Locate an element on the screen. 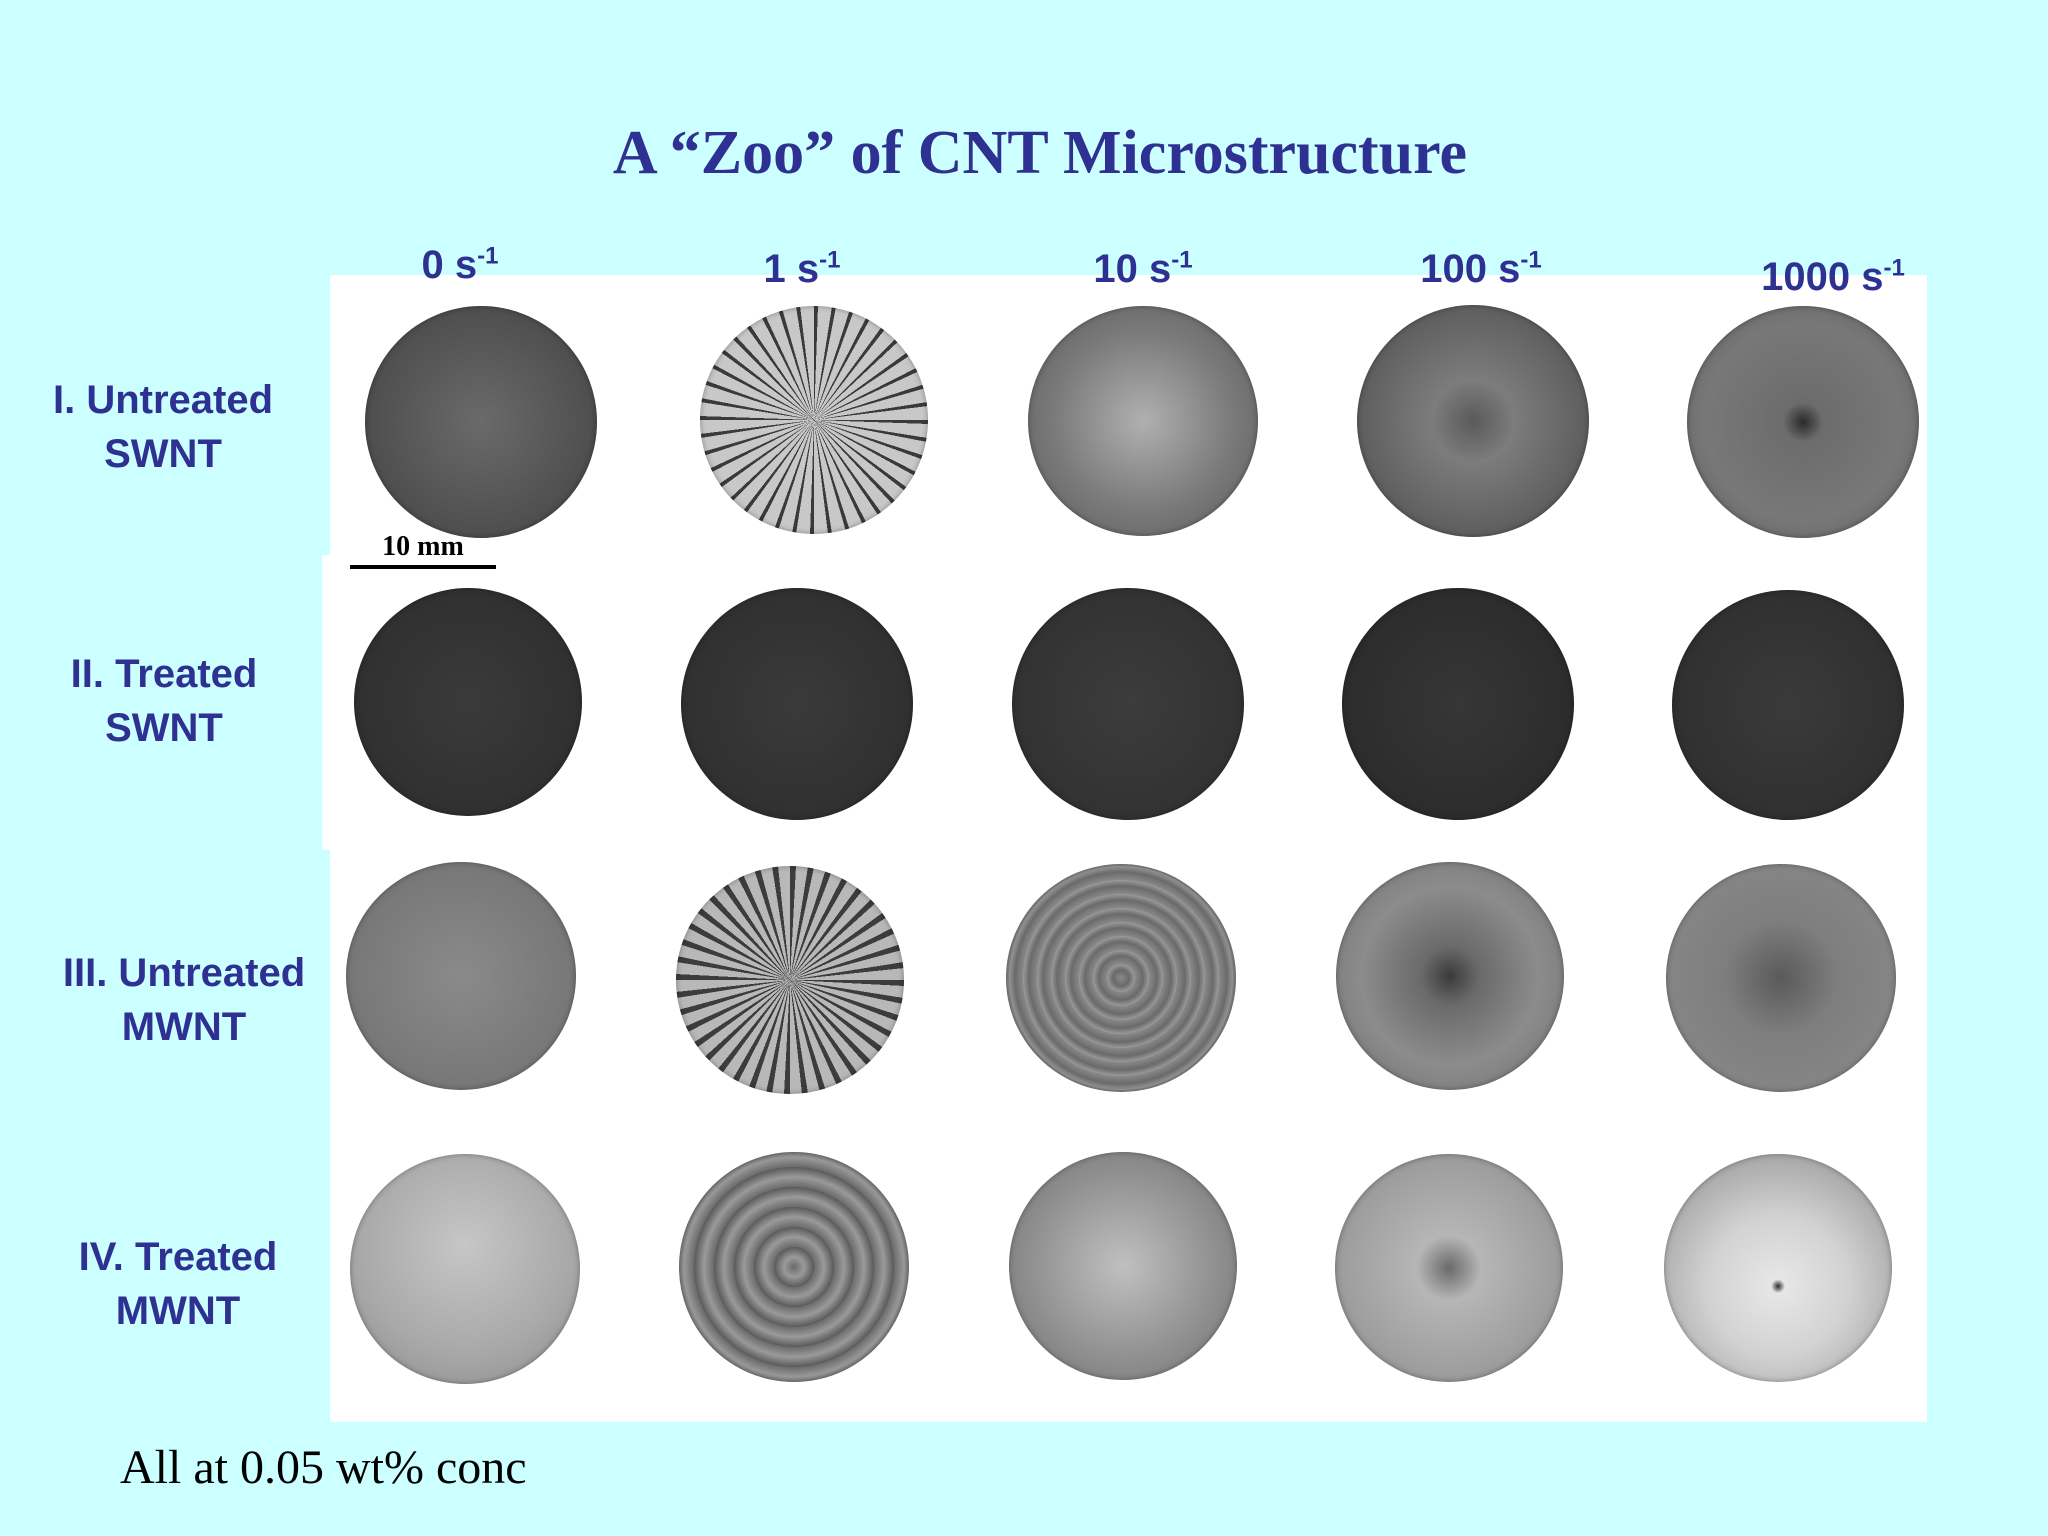 This screenshot has height=1536, width=2048. column-header-0: 0 s-1 is located at coordinates (460, 264).